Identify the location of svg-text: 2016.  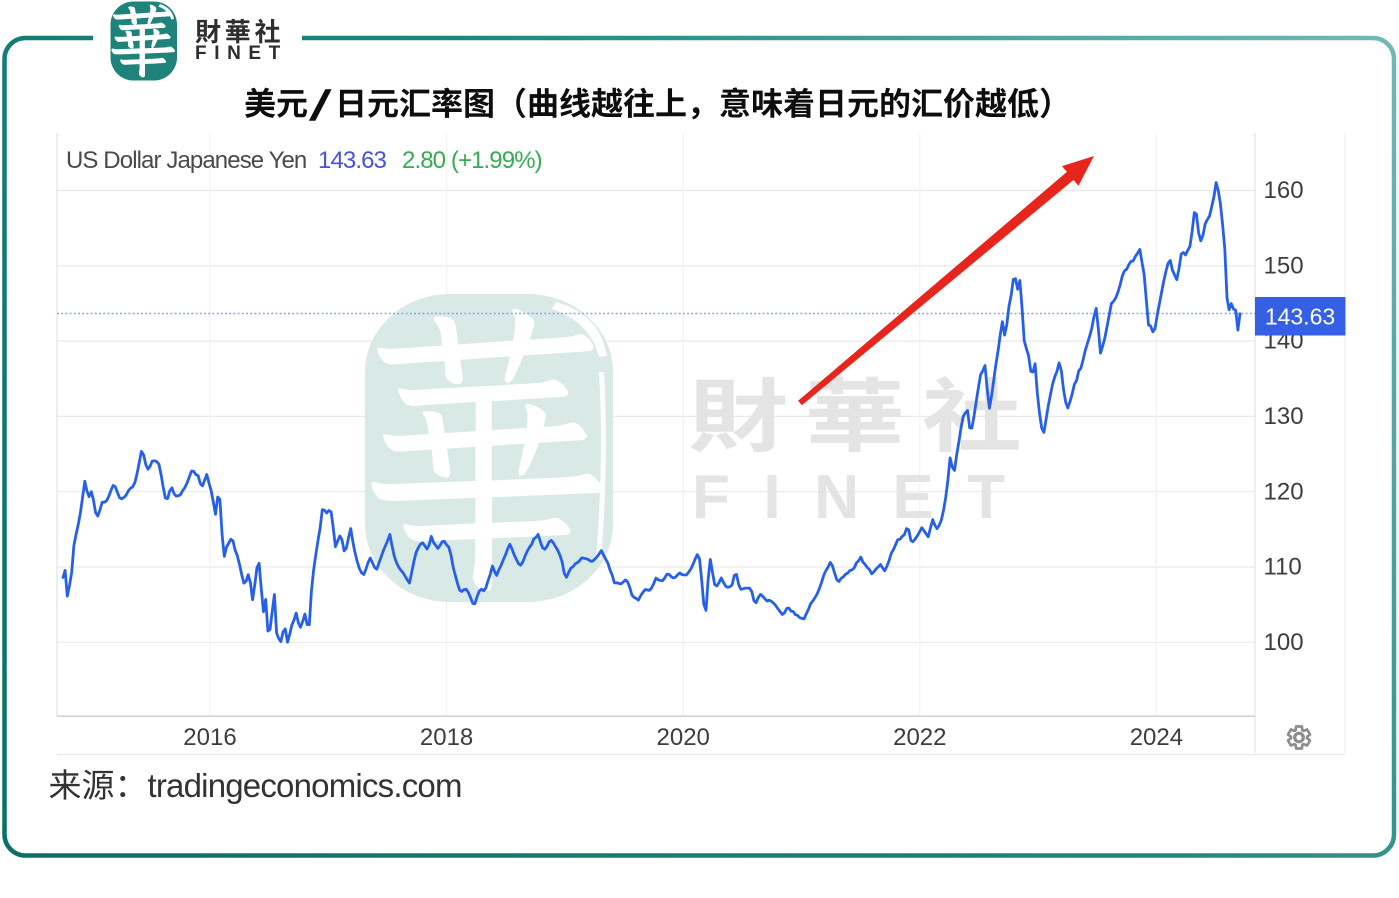
(209, 737).